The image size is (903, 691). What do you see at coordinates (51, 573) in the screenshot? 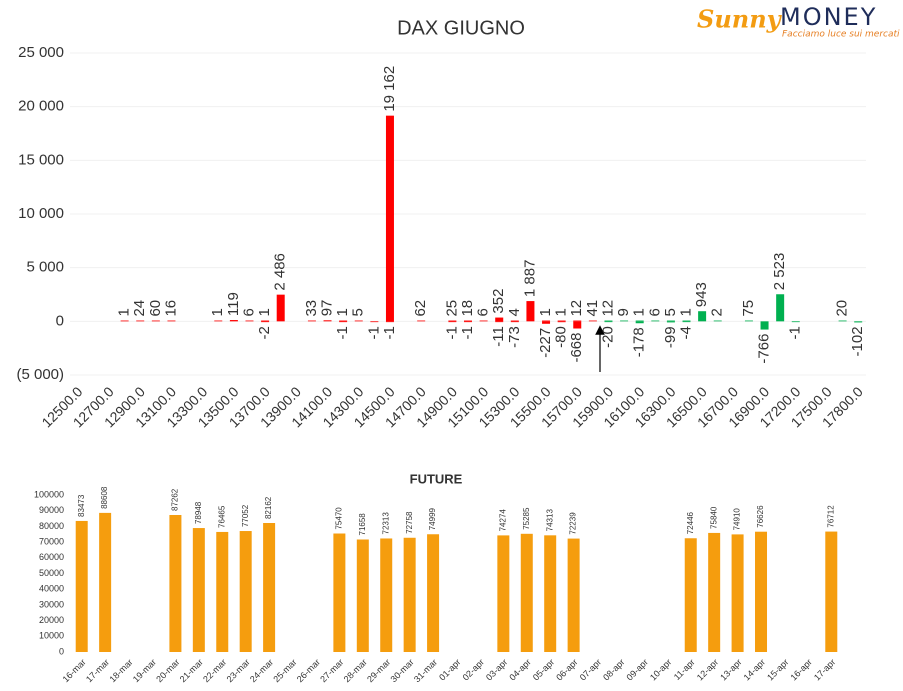
I see `y-tick-label: 50000` at bounding box center [51, 573].